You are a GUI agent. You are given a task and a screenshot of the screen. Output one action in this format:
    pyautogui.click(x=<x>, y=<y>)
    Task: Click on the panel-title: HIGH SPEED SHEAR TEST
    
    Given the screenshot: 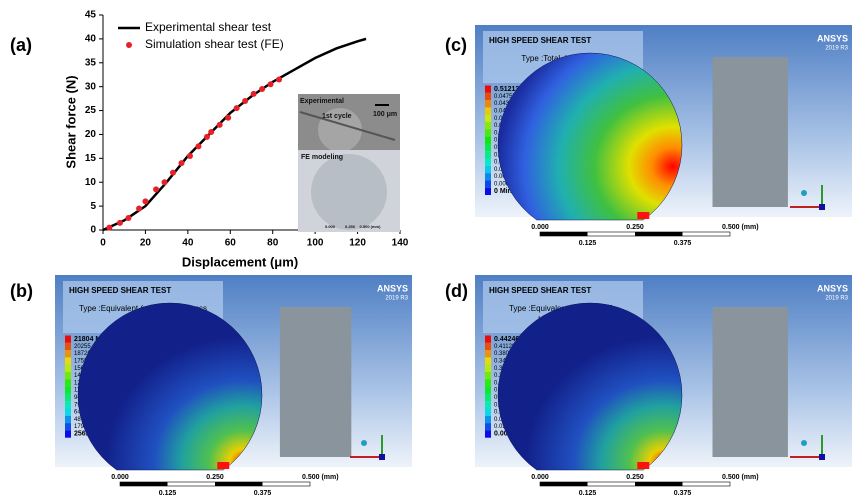 What is the action you would take?
    pyautogui.click(x=120, y=290)
    